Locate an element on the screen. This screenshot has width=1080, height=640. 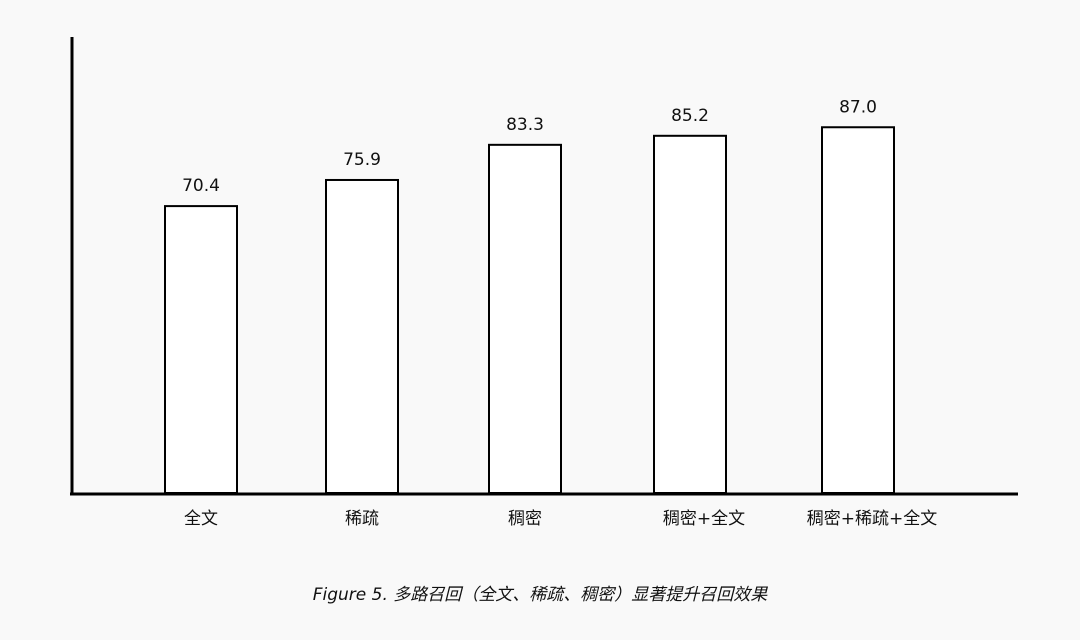
data-label: 75.9 is located at coordinates (362, 160).